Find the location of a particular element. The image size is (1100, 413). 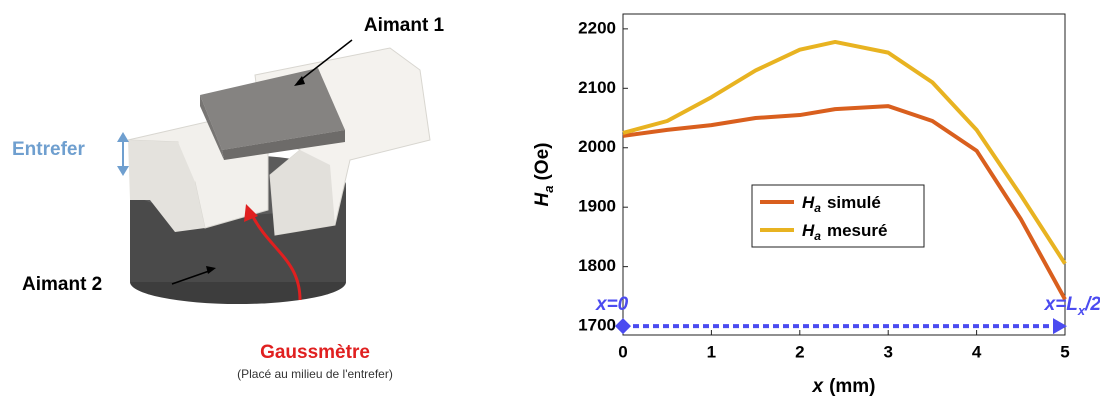

legend-name: mesuré is located at coordinates (857, 230).